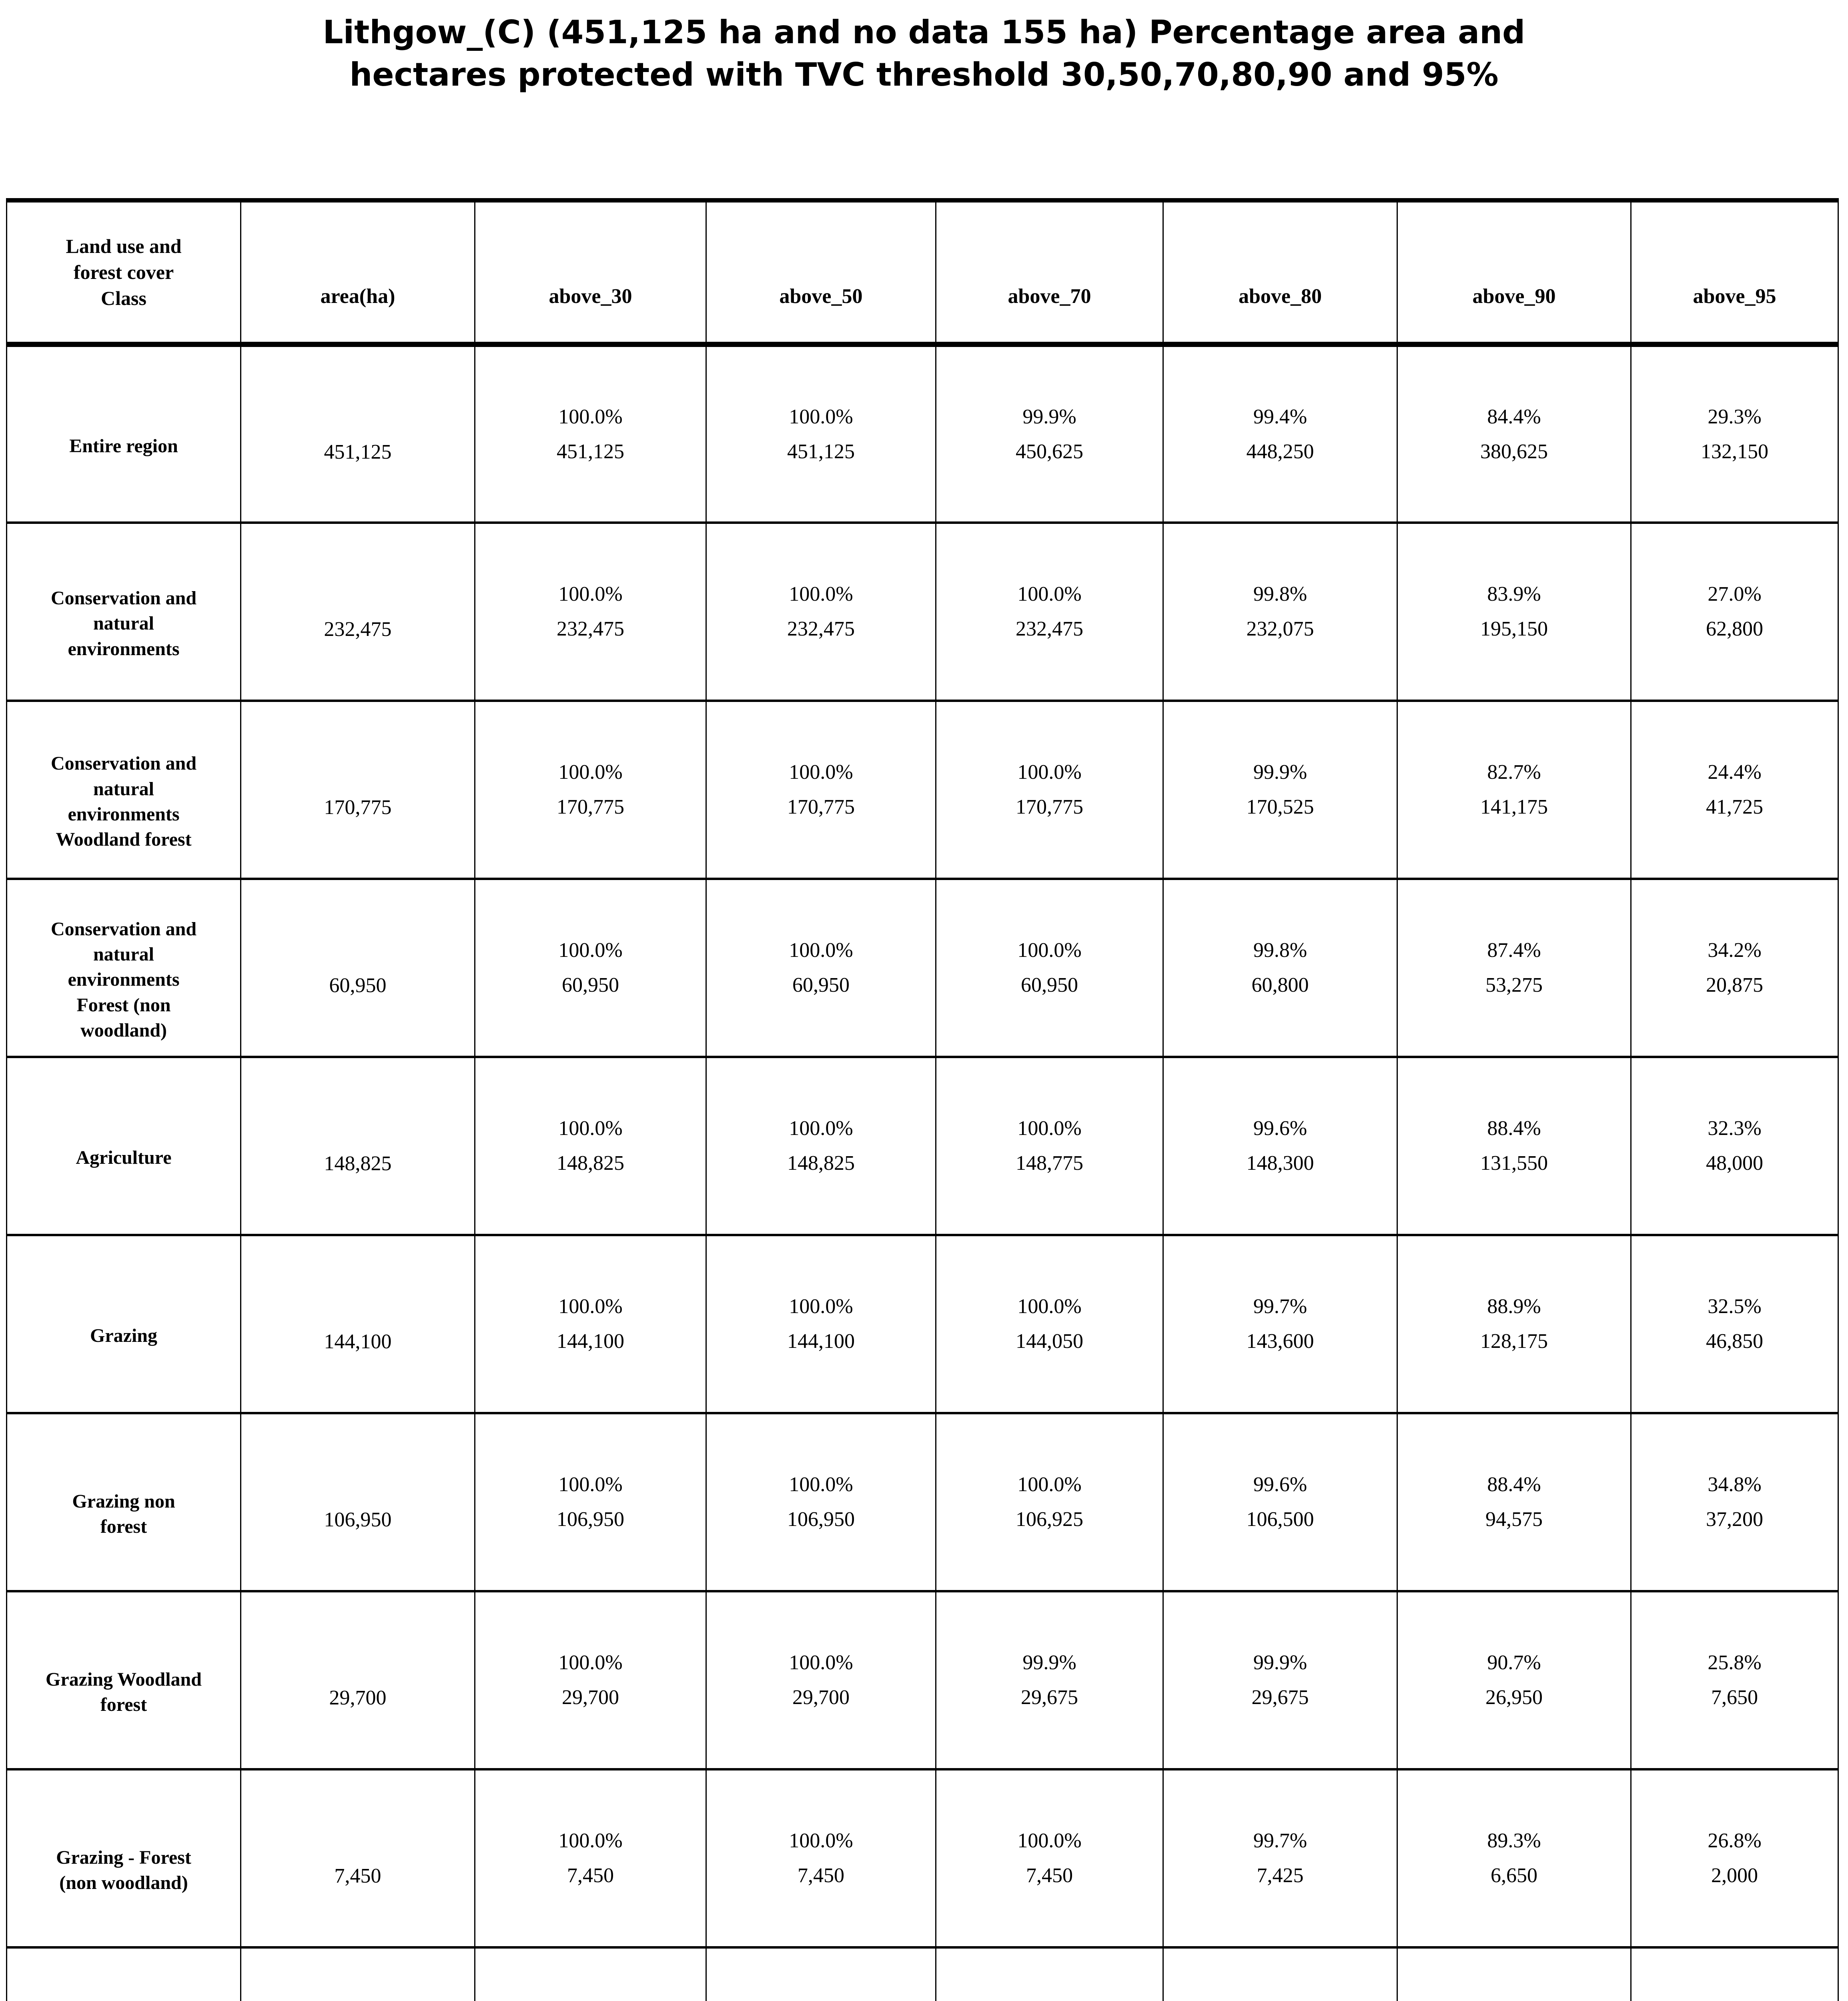 This screenshot has width=1848, height=2001. What do you see at coordinates (590, 1323) in the screenshot?
I see `threshold-cell-above-30: 100.0% 144,100` at bounding box center [590, 1323].